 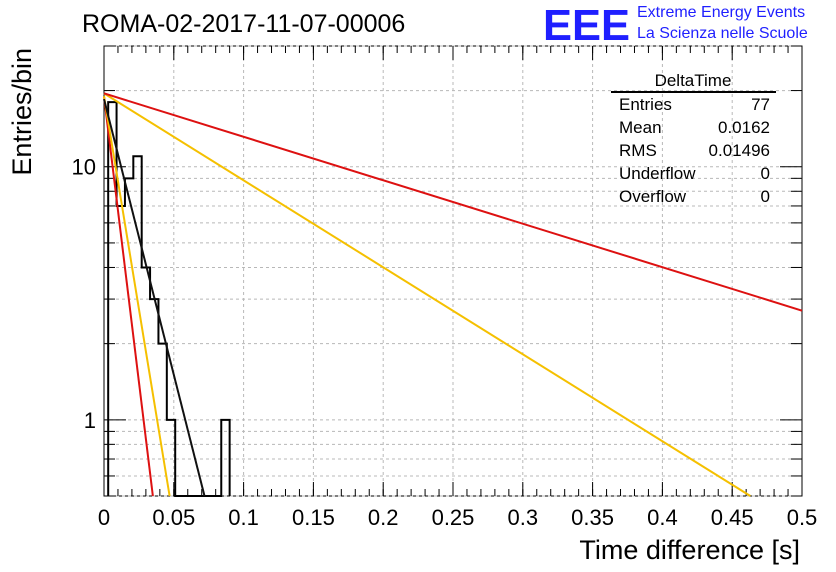 What do you see at coordinates (739, 150) in the screenshot?
I see `stats-row-value: 0.01496` at bounding box center [739, 150].